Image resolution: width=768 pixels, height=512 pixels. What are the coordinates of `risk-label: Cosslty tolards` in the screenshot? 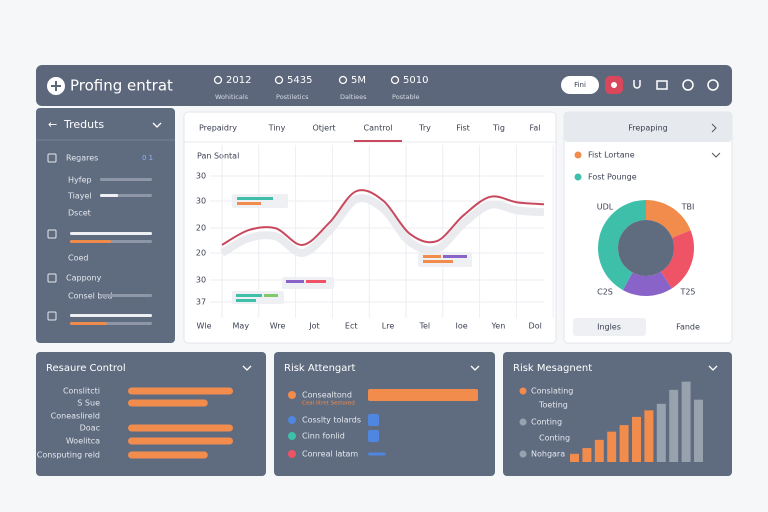 It's located at (331, 420).